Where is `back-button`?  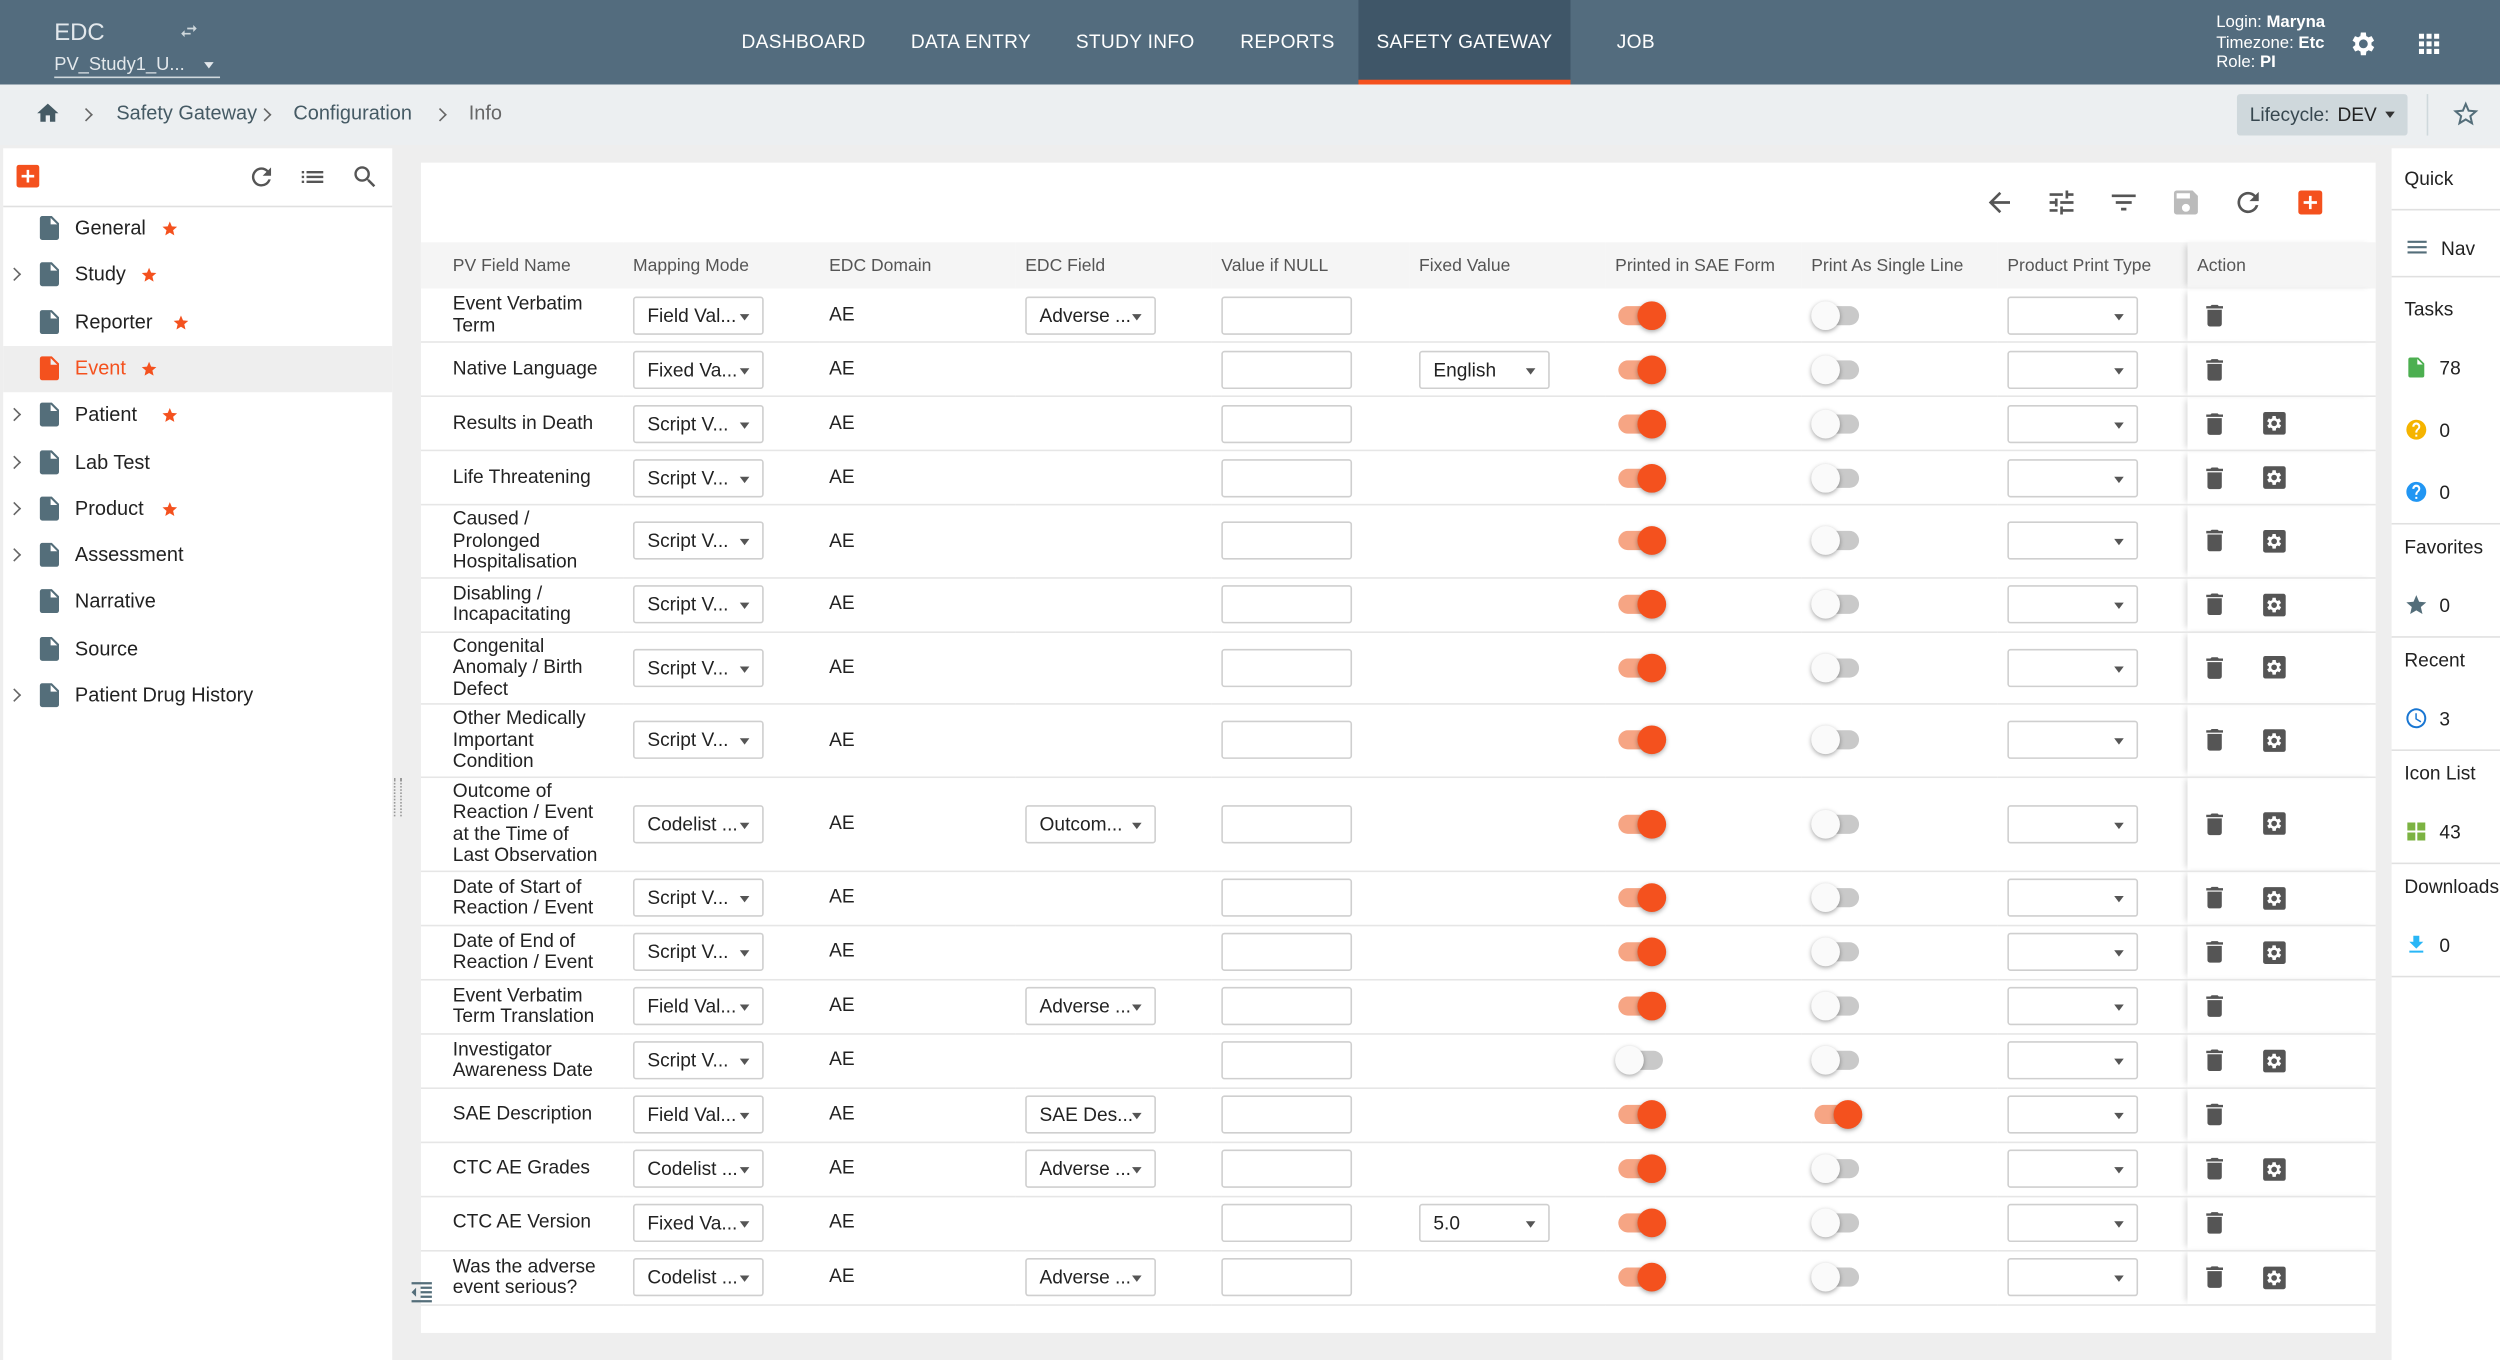
back-button is located at coordinates (1999, 203).